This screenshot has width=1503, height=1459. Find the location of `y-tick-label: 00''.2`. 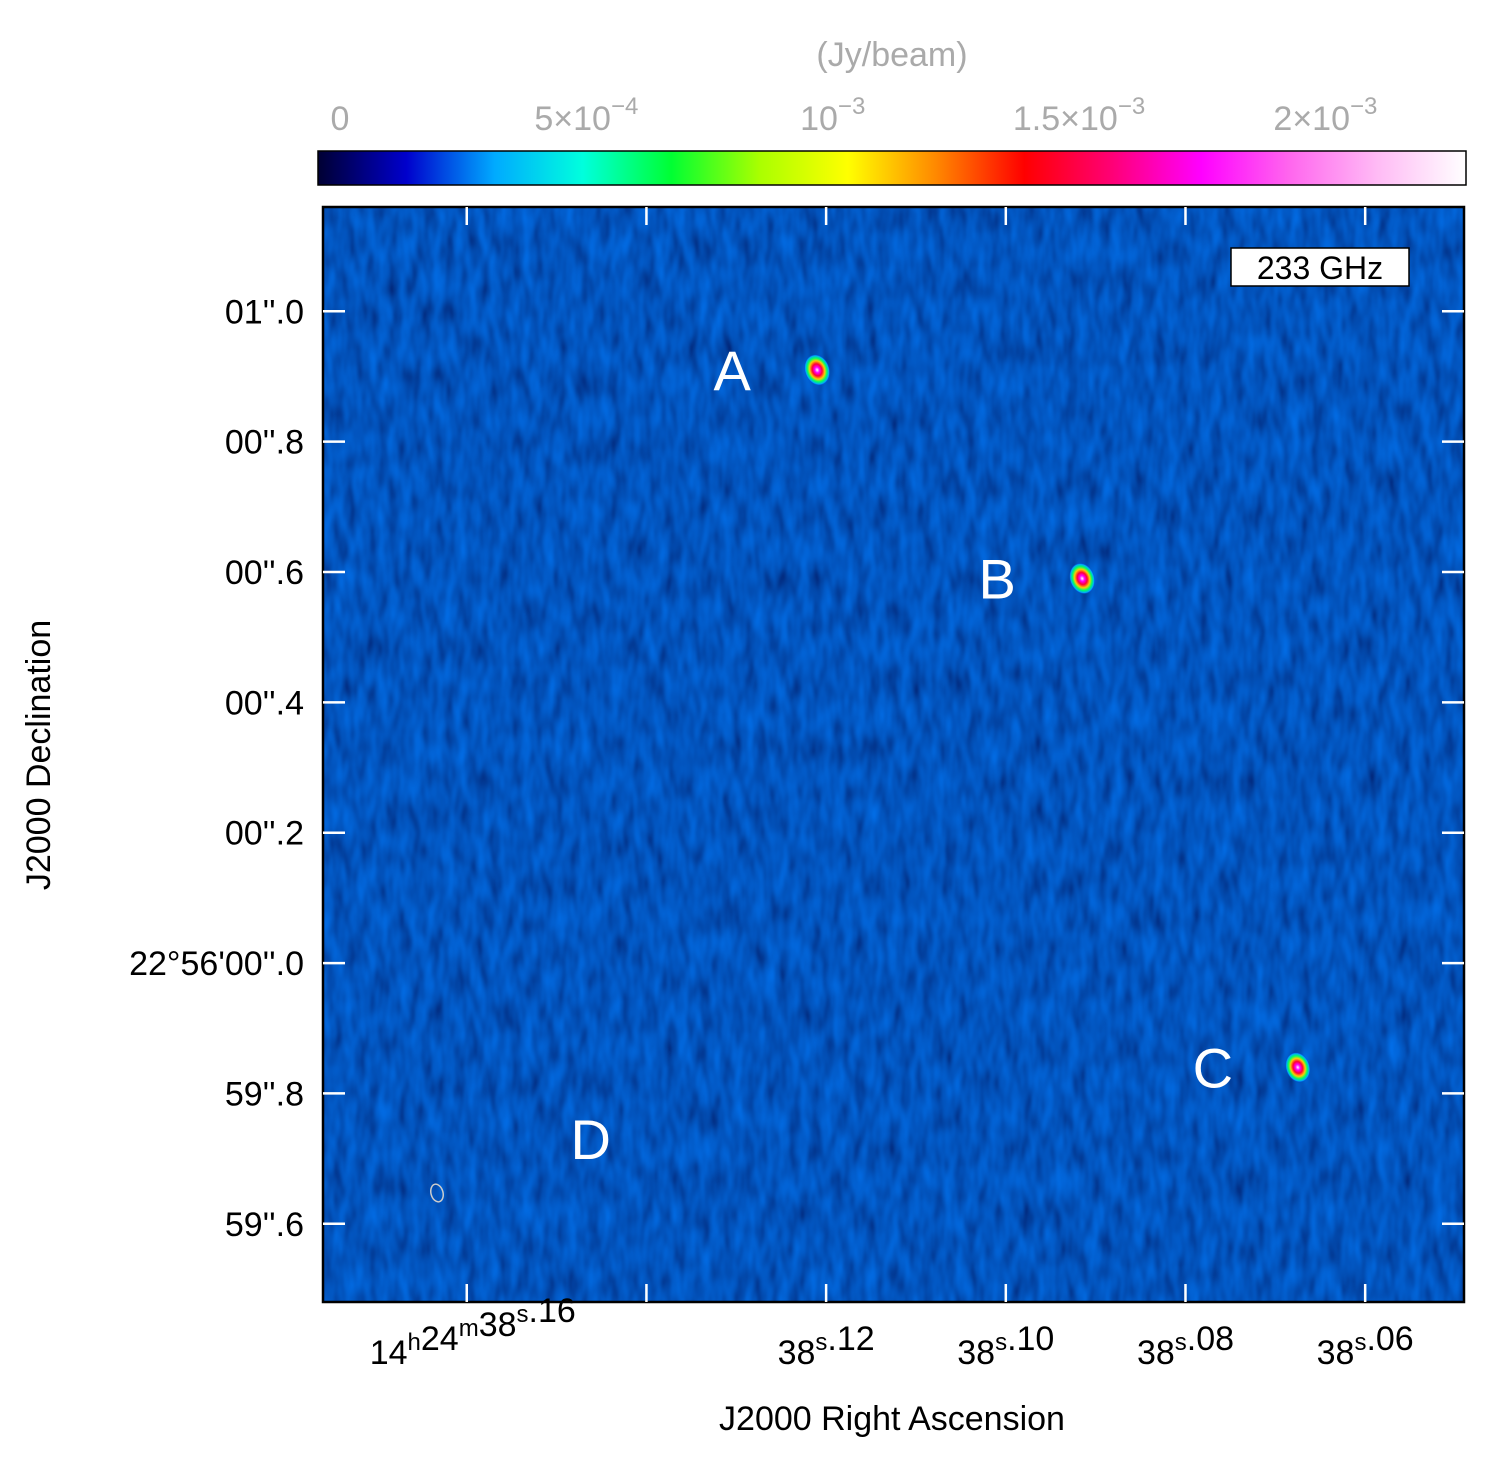

y-tick-label: 00''.2 is located at coordinates (264, 834).